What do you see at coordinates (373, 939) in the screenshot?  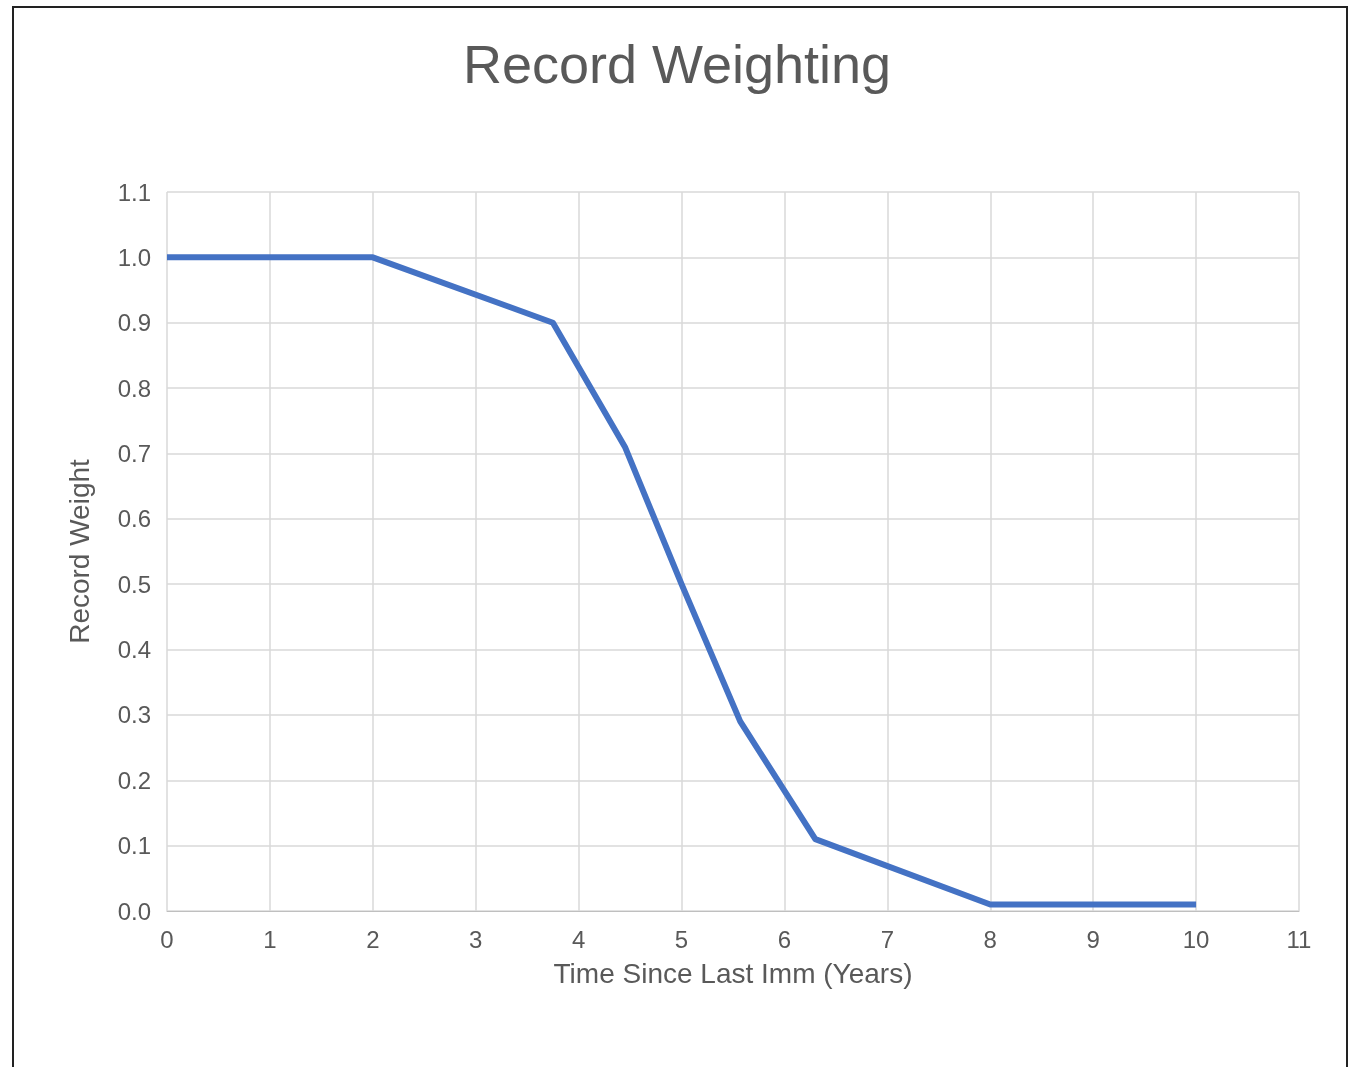 I see `x-tick-label: 2` at bounding box center [373, 939].